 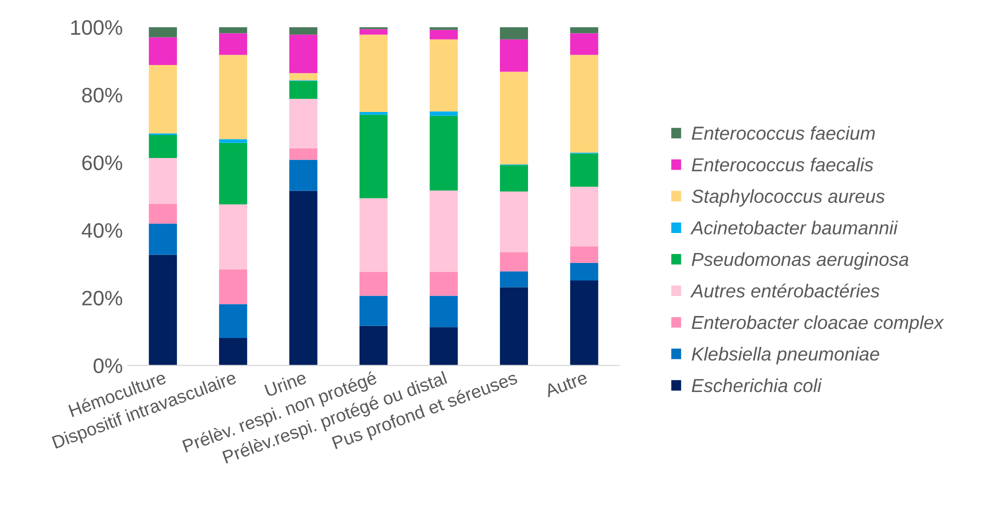 What do you see at coordinates (783, 165) in the screenshot?
I see `legend-label: Enterococcus faecalis` at bounding box center [783, 165].